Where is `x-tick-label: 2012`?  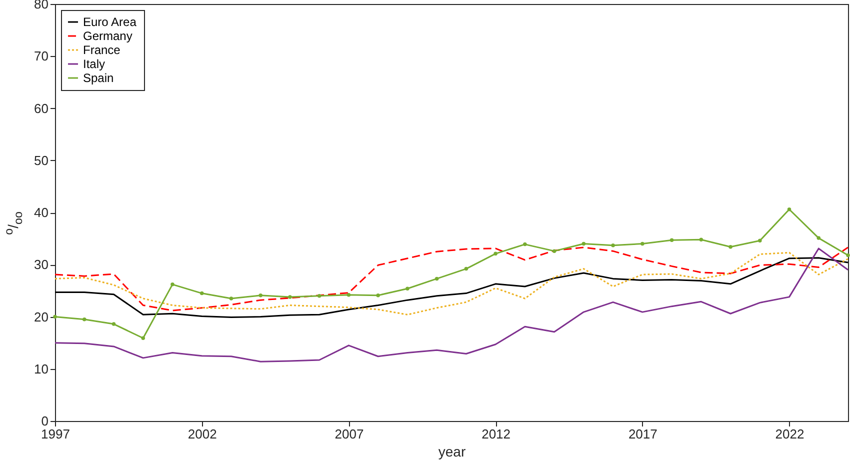
x-tick-label: 2012 is located at coordinates (496, 434).